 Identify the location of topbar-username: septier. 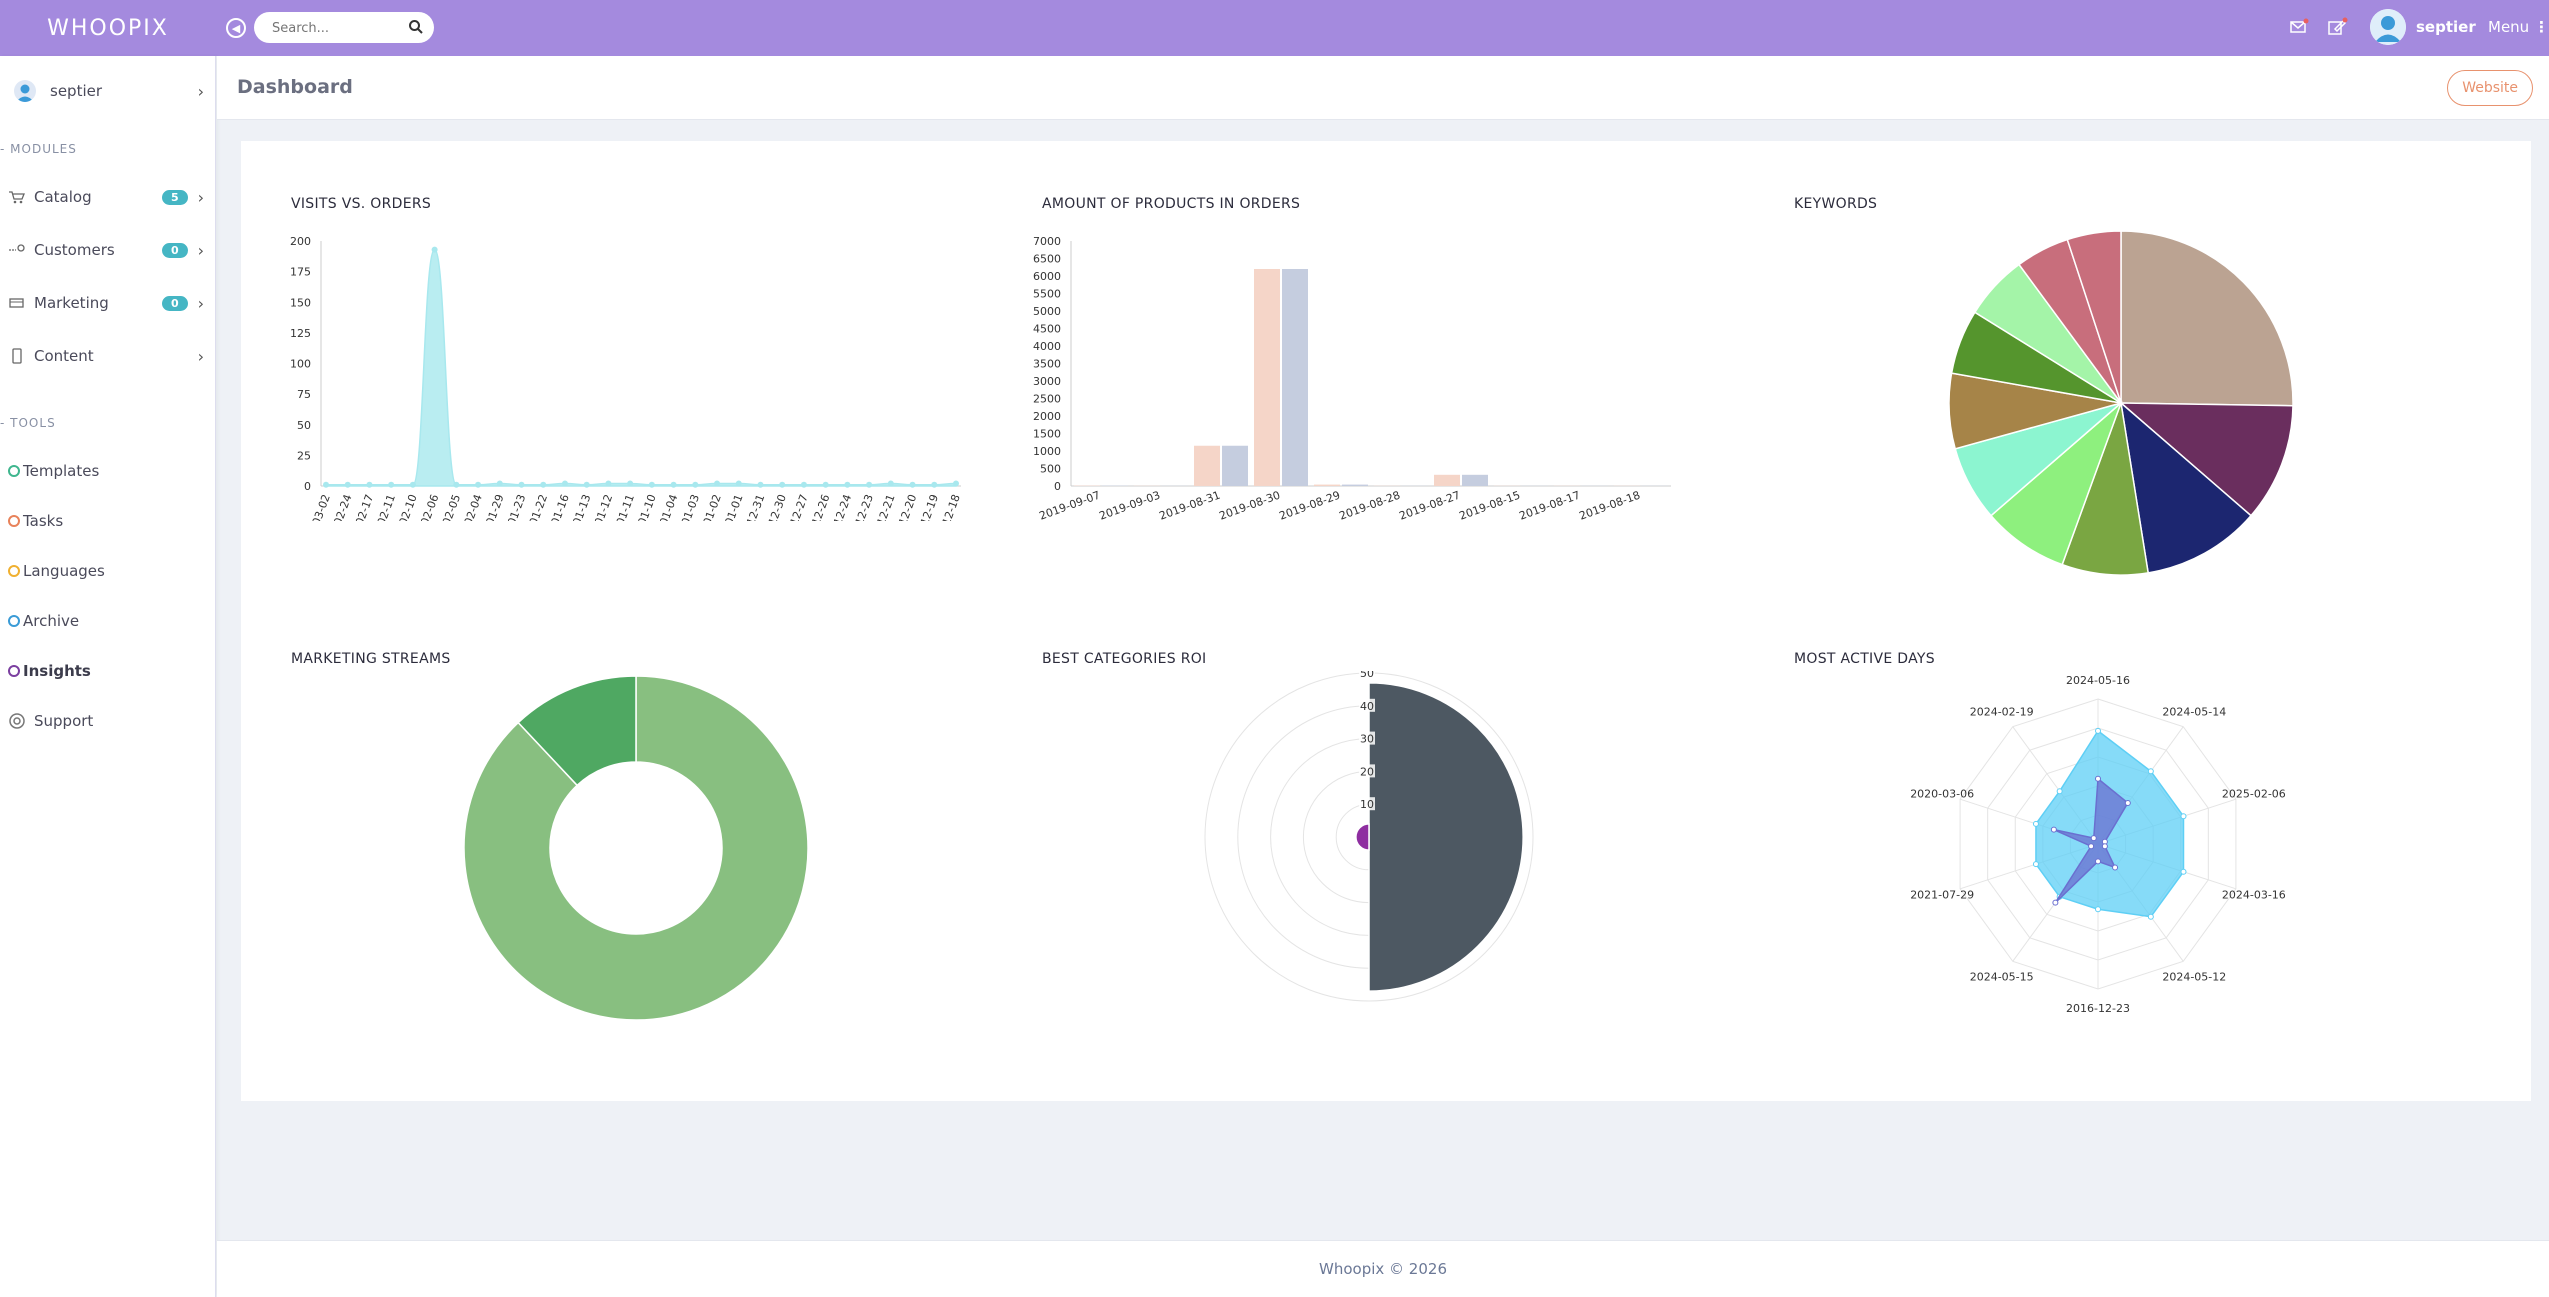
(2446, 27).